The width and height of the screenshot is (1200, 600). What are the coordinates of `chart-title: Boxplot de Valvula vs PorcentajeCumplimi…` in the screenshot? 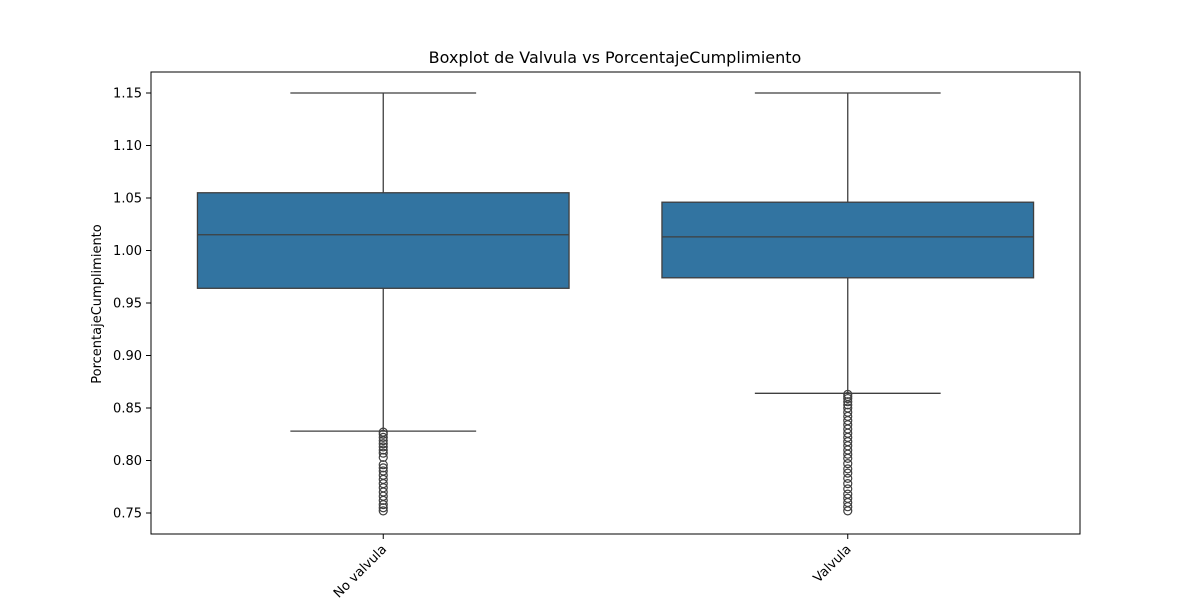 It's located at (615, 57).